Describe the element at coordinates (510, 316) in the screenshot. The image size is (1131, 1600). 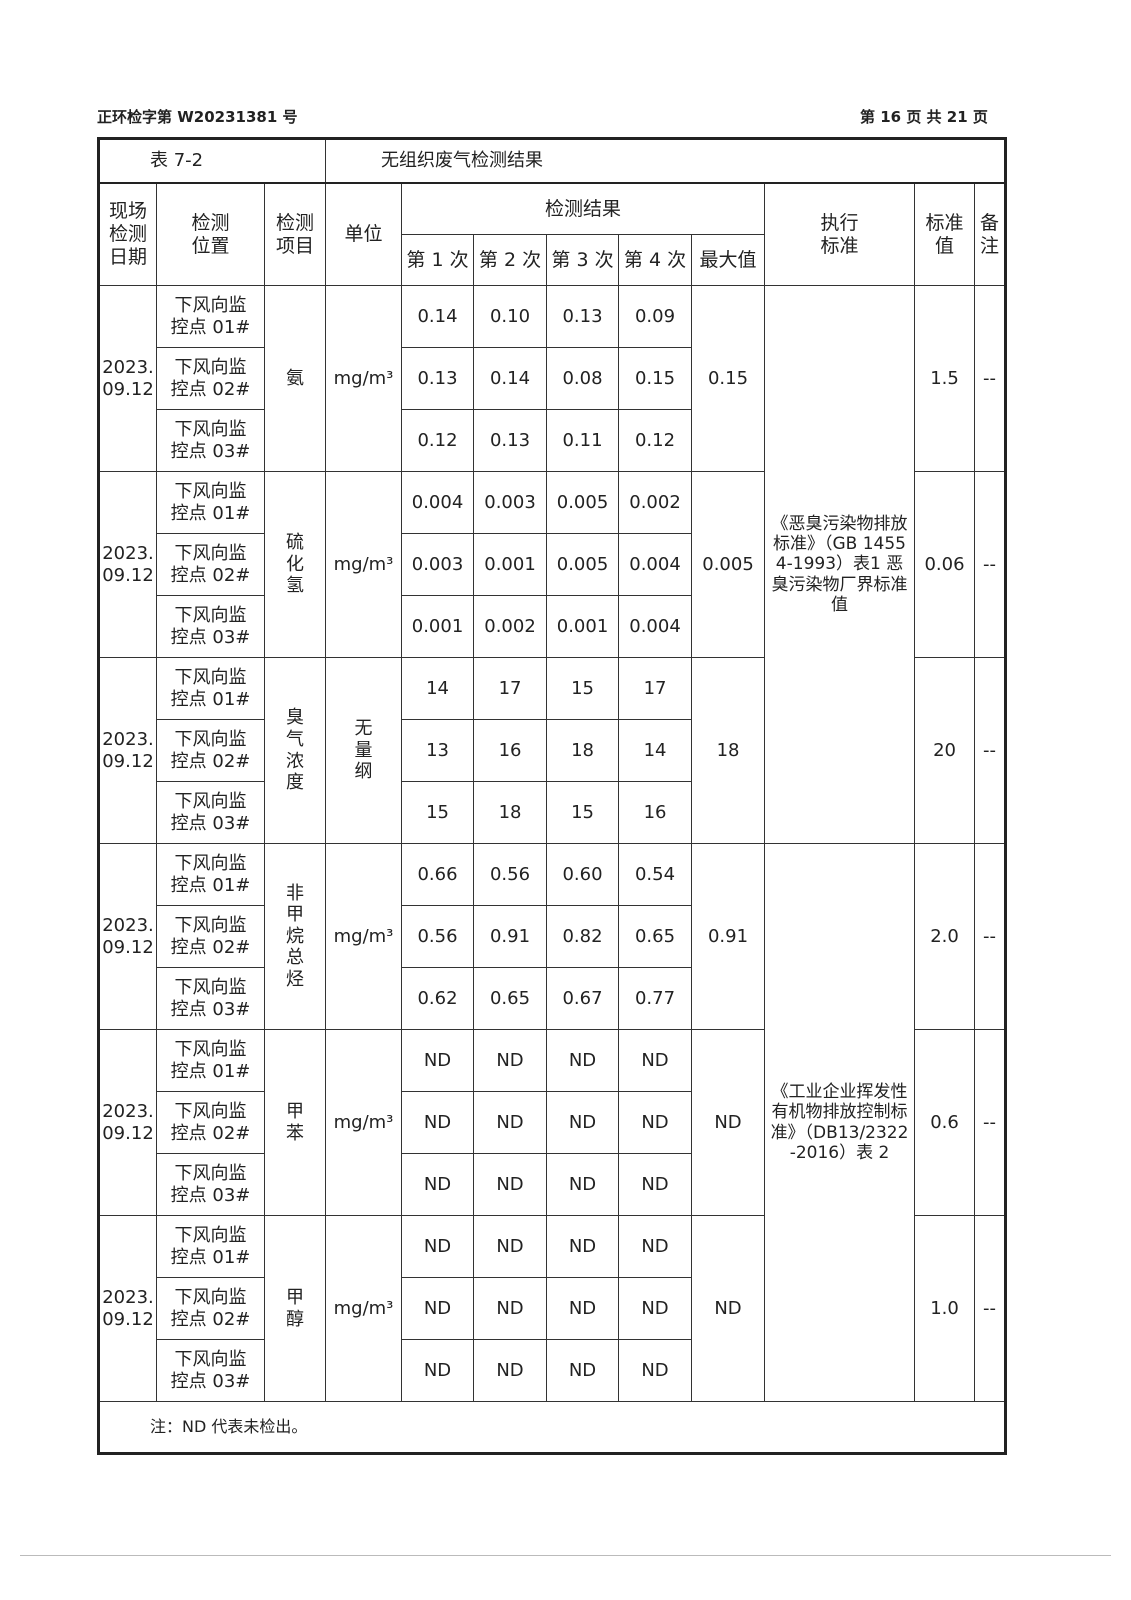
I see `value-cell: 0.10` at that location.